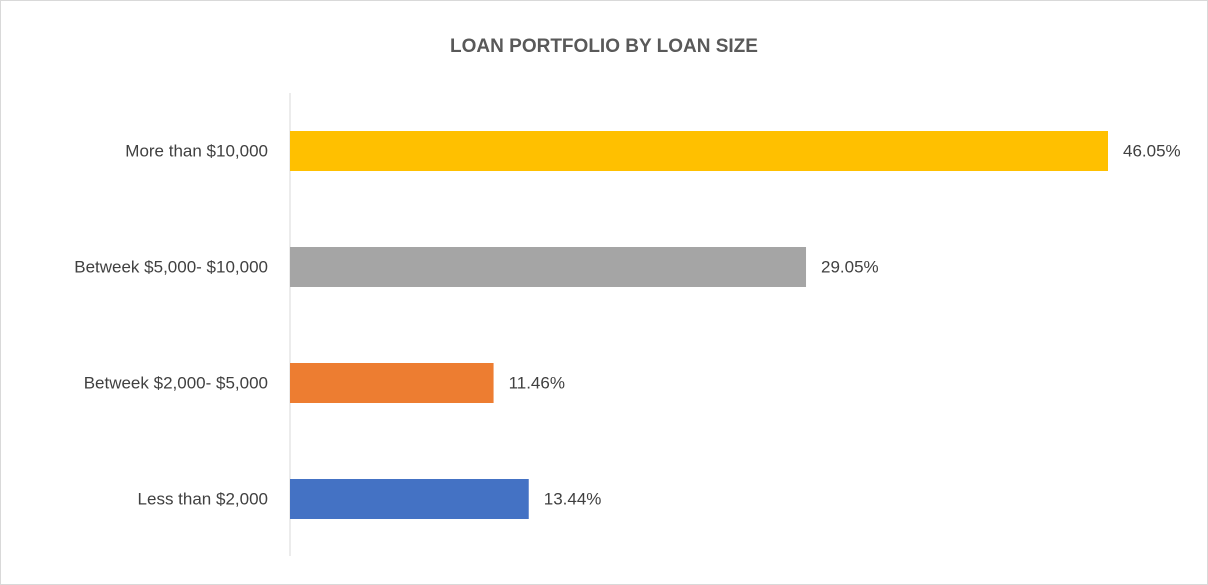  I want to click on data-label: 29.05%, so click(850, 266).